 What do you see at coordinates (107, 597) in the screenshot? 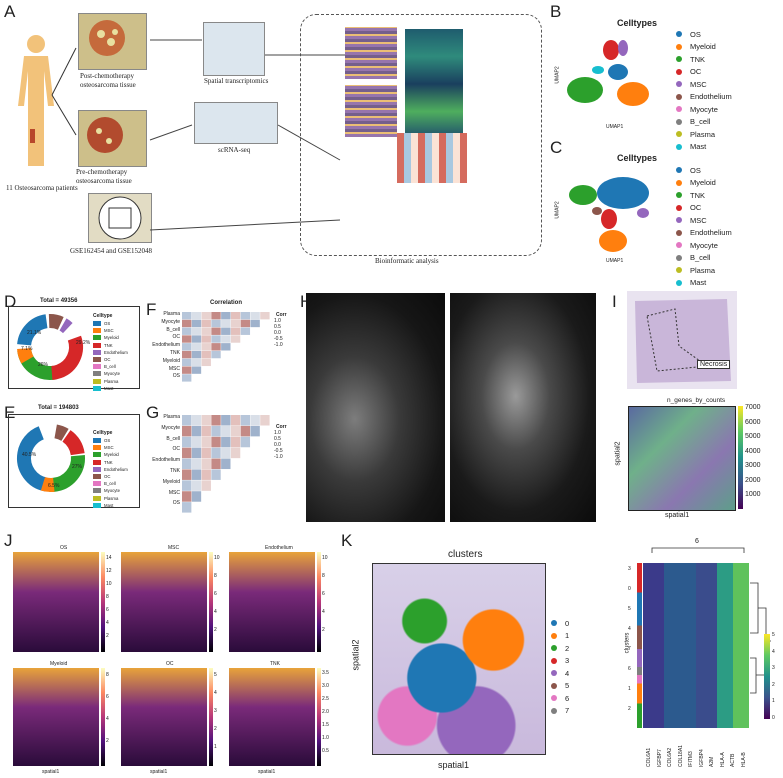
I see `j-tick: 8` at bounding box center [107, 597].